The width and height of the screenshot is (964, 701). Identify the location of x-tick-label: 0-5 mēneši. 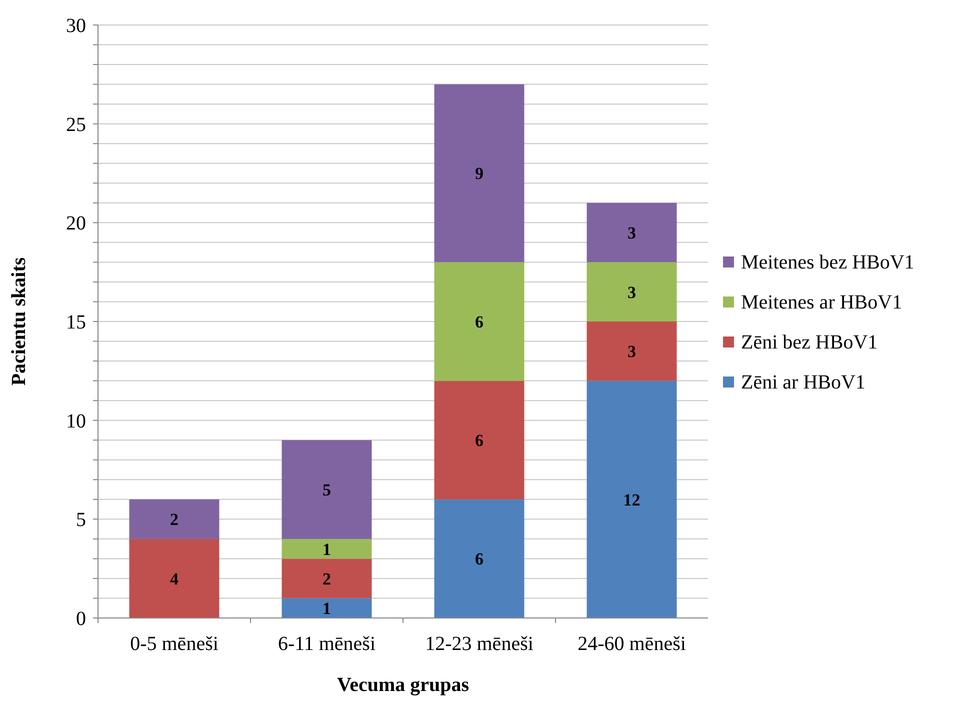
(174, 644).